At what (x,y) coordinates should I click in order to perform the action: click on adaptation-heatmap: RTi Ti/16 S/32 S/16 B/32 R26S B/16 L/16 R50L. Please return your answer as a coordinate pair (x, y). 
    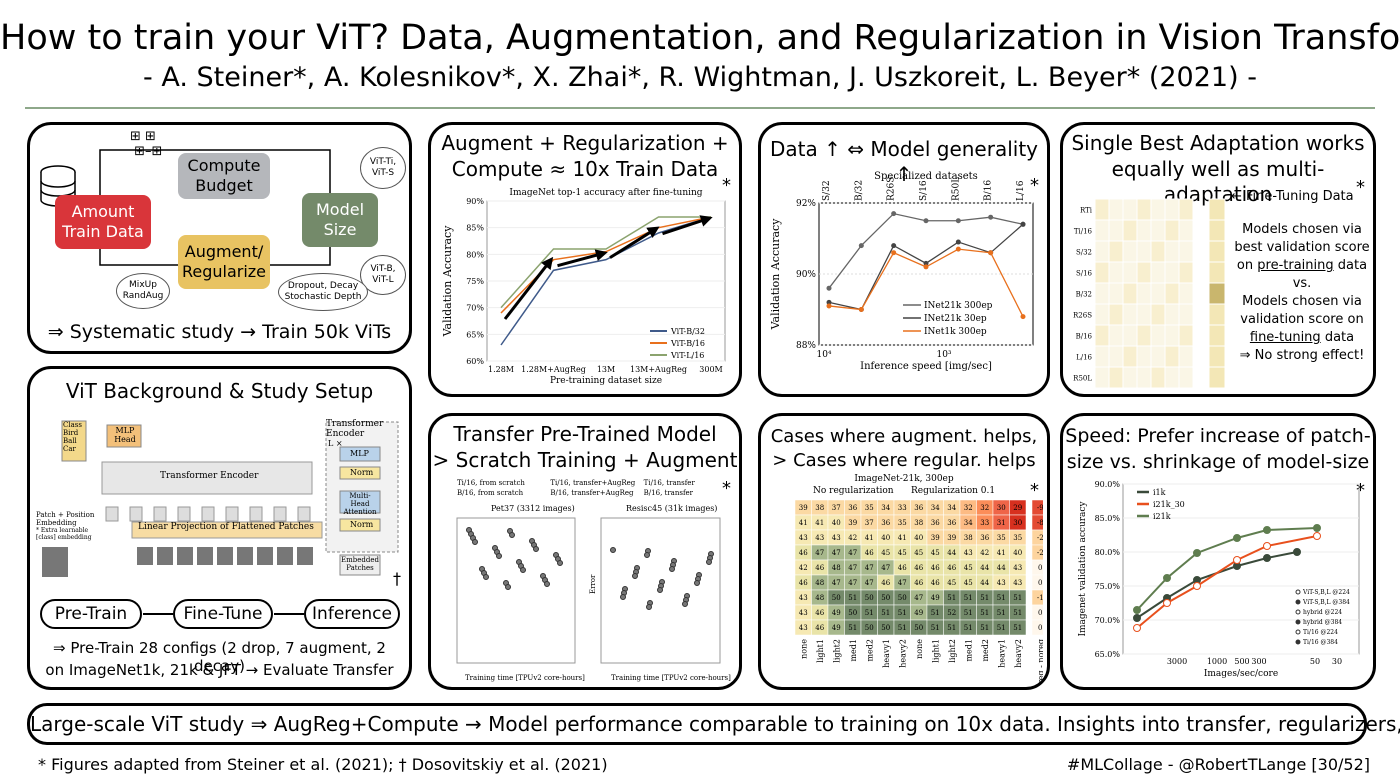
    Looking at the image, I should click on (1149, 293).